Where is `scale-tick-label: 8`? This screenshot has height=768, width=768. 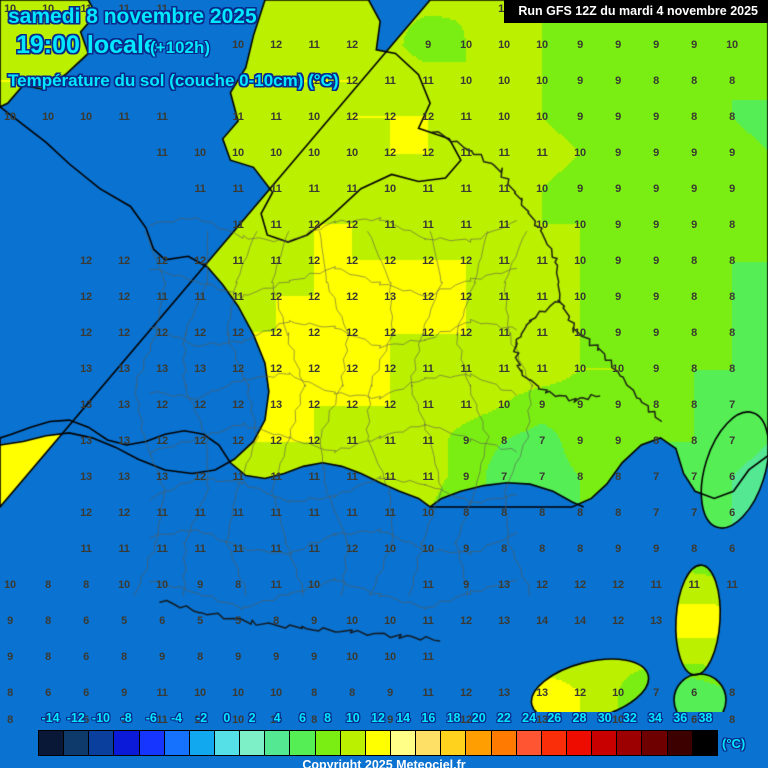
scale-tick-label: 8 is located at coordinates (328, 718).